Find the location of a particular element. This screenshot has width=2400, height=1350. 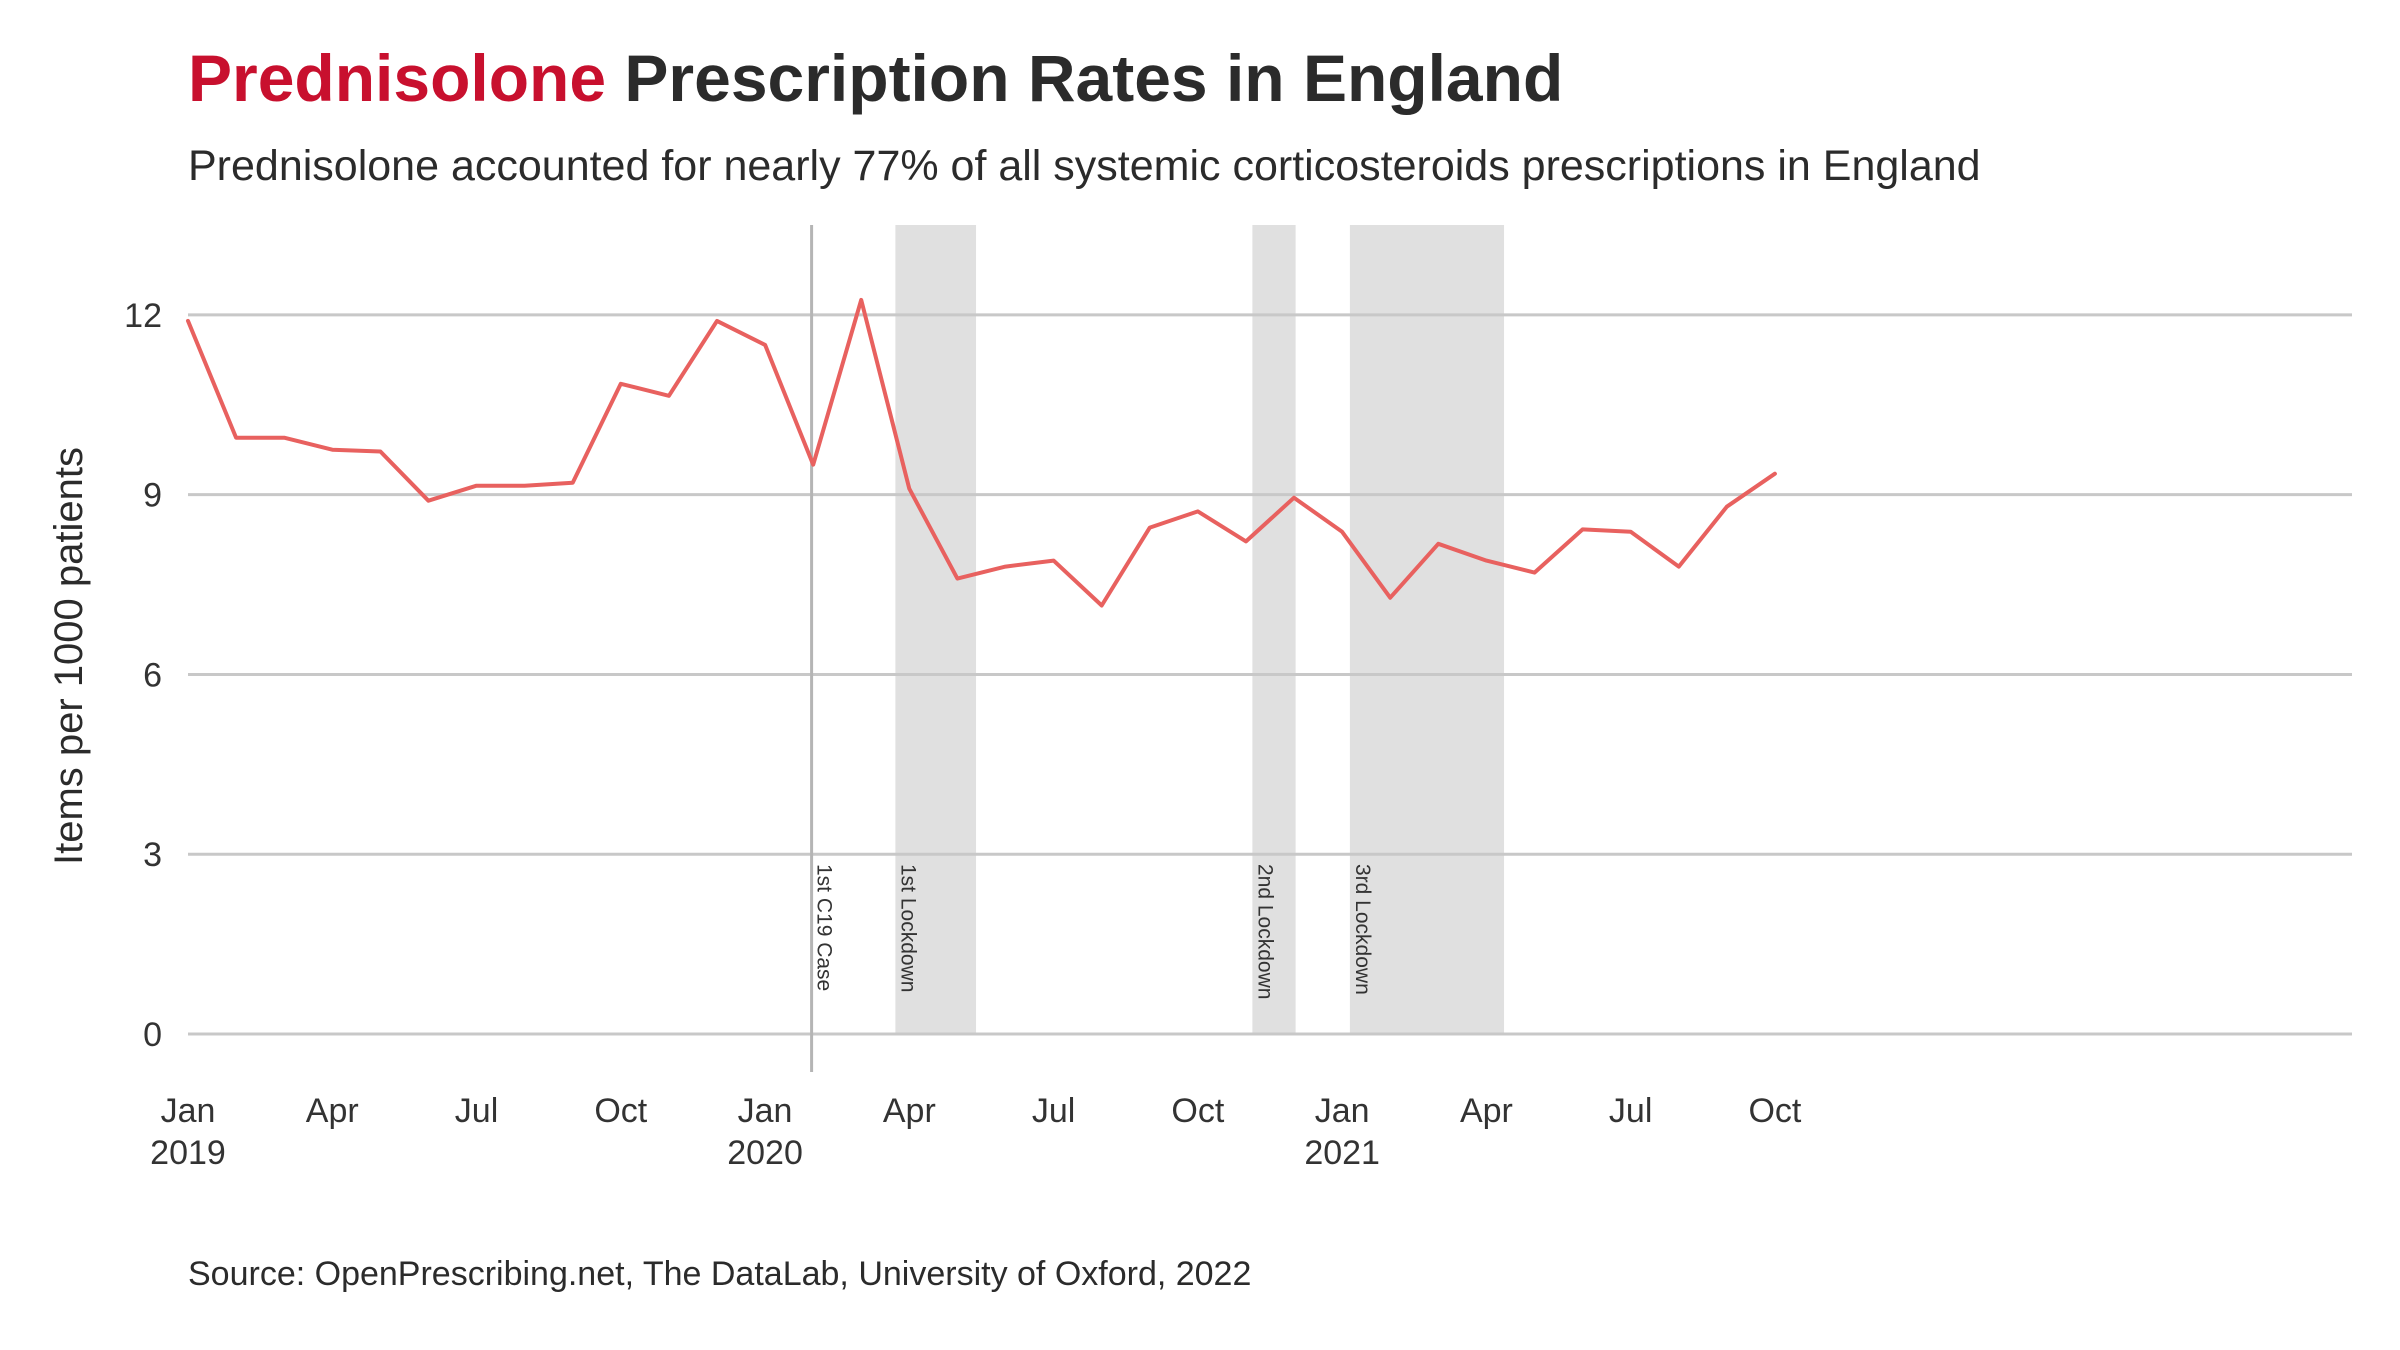

x-tick-year-label: 2020 is located at coordinates (765, 1153).